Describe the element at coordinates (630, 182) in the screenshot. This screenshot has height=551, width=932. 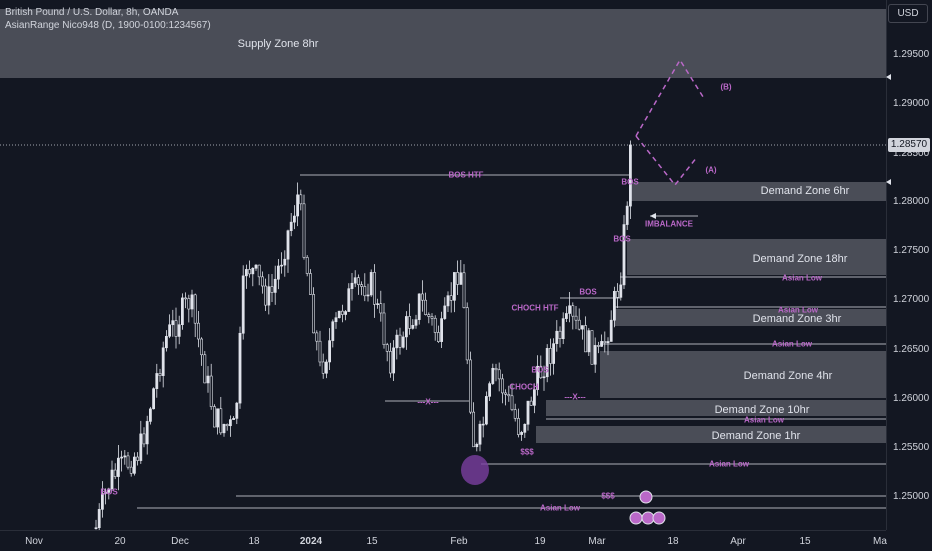
I see `bos-label-top: BOS` at that location.